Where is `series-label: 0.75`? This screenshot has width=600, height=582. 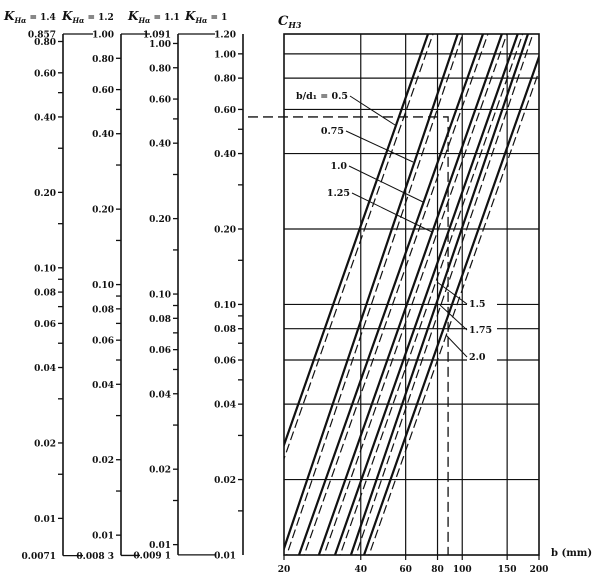
series-label: 0.75 is located at coordinates (332, 131).